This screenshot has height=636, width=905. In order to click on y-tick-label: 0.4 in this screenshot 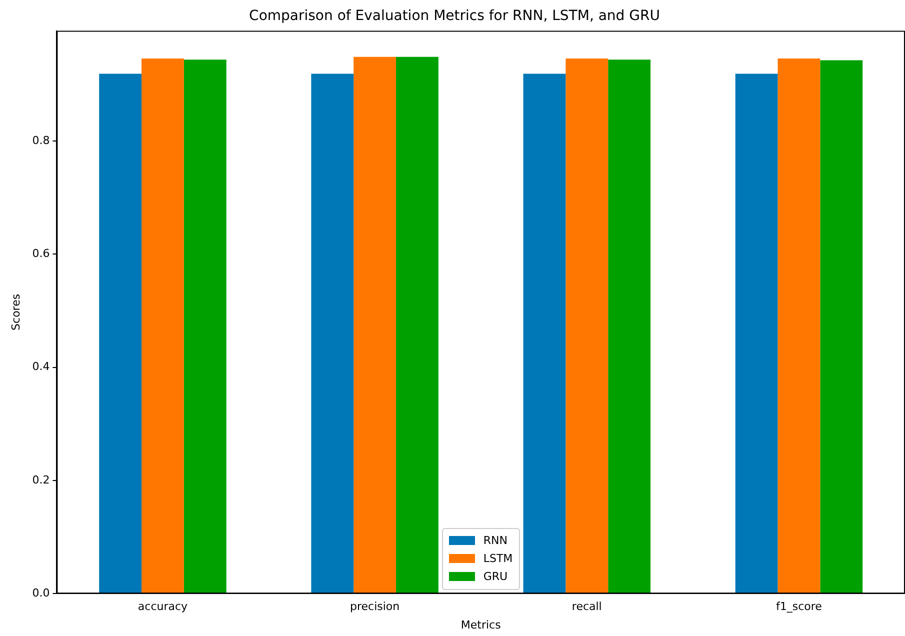, I will do `click(41, 367)`.